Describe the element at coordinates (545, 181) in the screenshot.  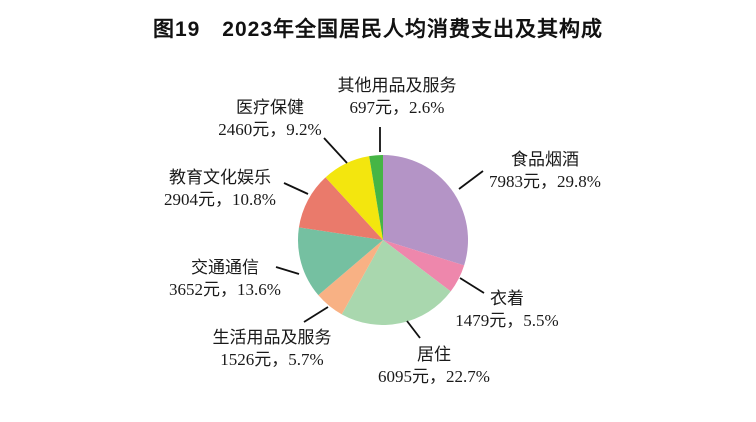
I see `slice-label-value: 7983元，29.8%` at that location.